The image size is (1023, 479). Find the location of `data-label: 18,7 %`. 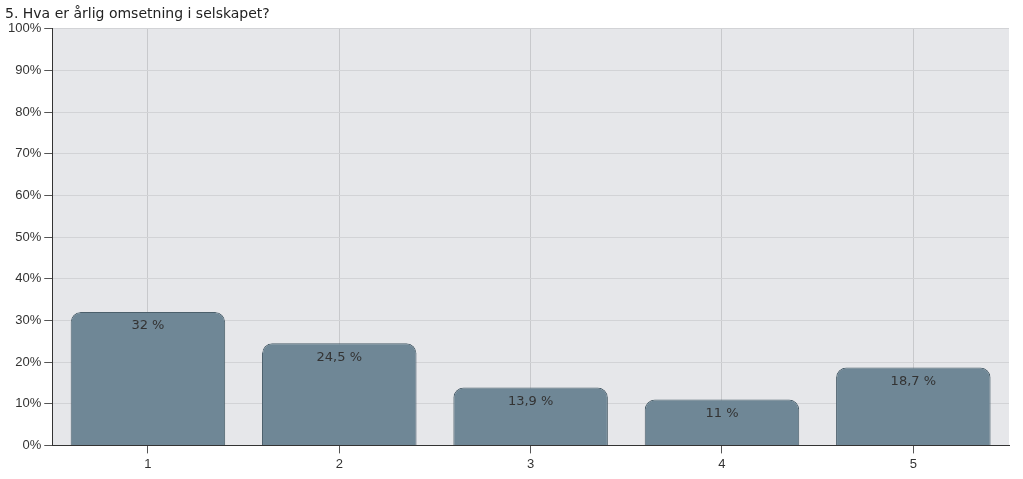

data-label: 18,7 % is located at coordinates (913, 380).